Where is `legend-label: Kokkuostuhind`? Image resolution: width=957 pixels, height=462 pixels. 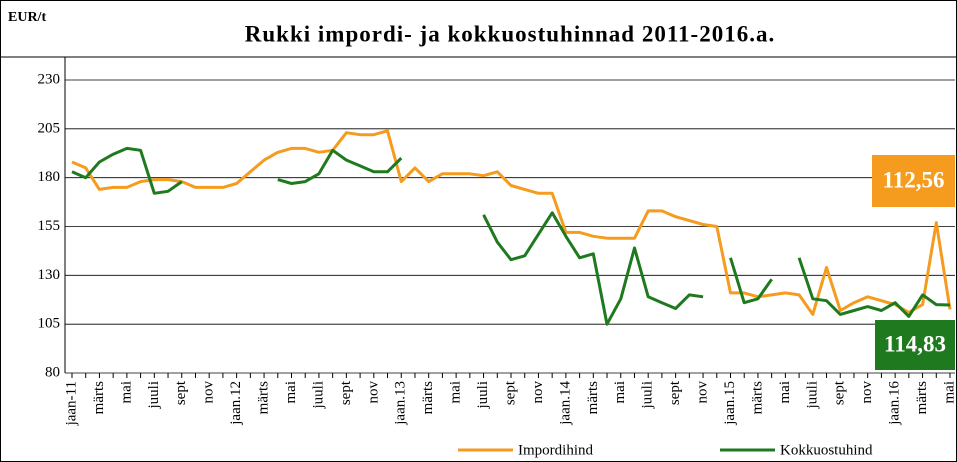 legend-label: Kokkuostuhind is located at coordinates (826, 450).